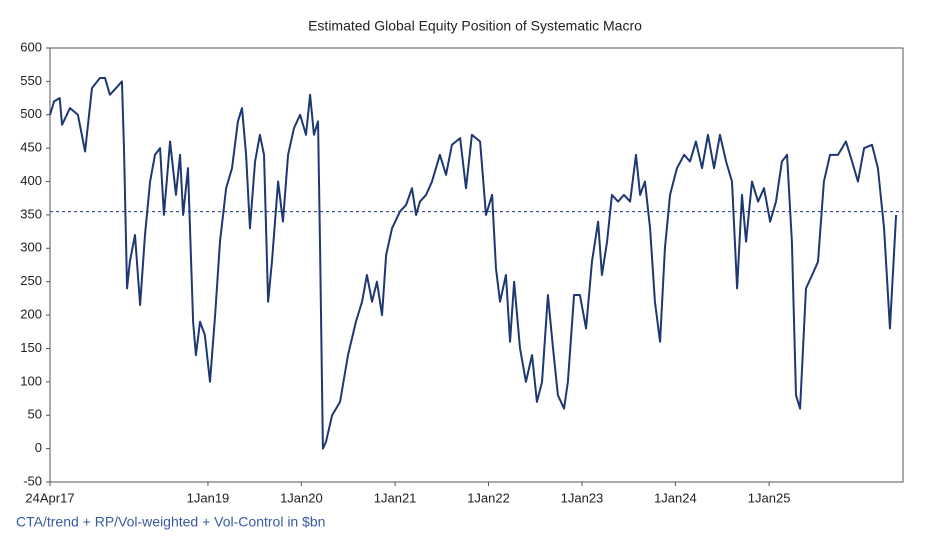 The image size is (925, 552). I want to click on x-tick-label: 24Apr17, so click(49, 497).